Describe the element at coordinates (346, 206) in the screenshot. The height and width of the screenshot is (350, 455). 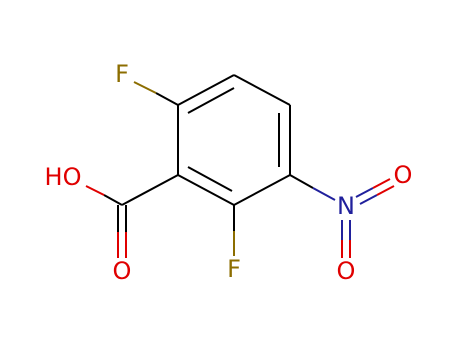
I see `atom-label: N` at that location.